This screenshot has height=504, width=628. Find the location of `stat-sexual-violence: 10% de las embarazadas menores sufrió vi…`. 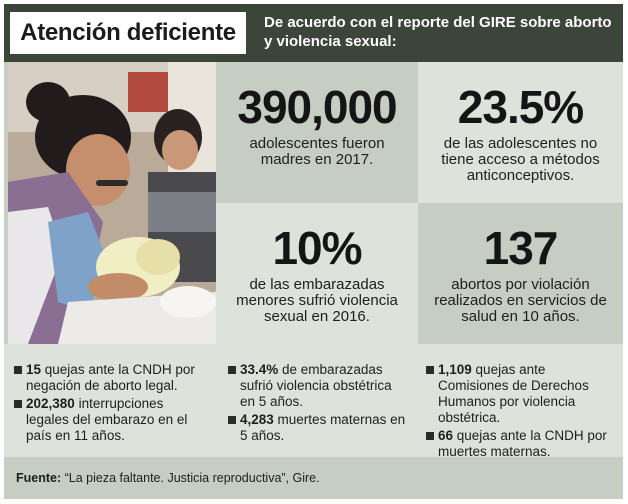

stat-sexual-violence: 10% de las embarazadas menores sufrió vi… is located at coordinates (317, 273).